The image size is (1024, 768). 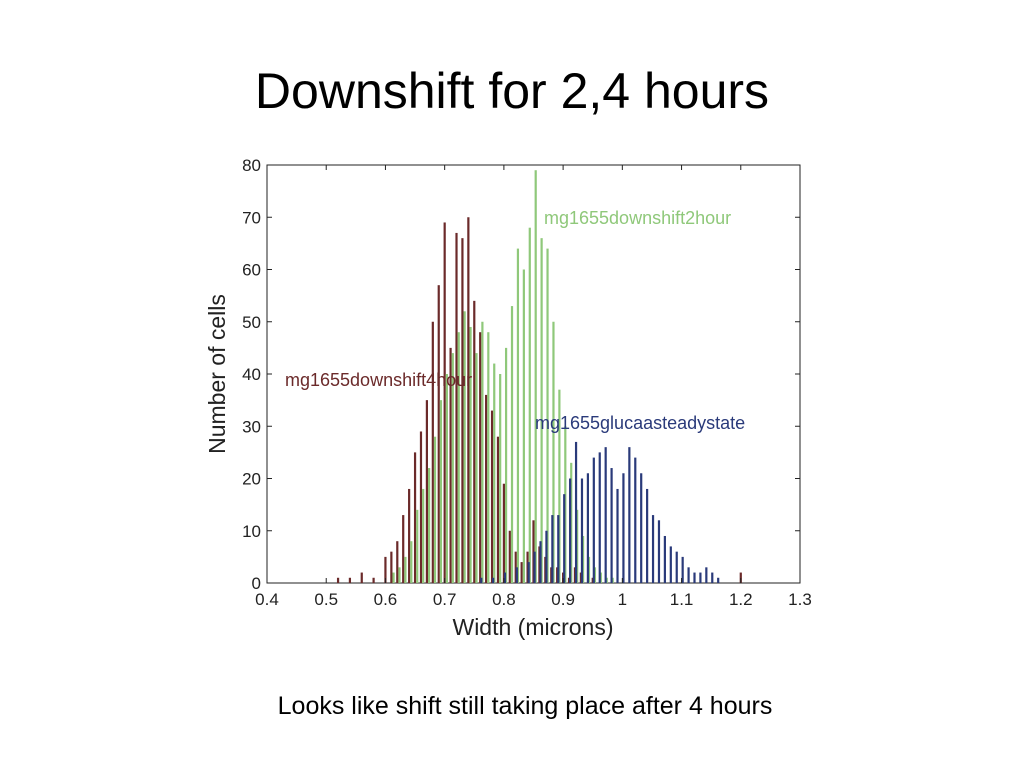 I want to click on y-tick-label-7: 70, so click(x=251, y=217).